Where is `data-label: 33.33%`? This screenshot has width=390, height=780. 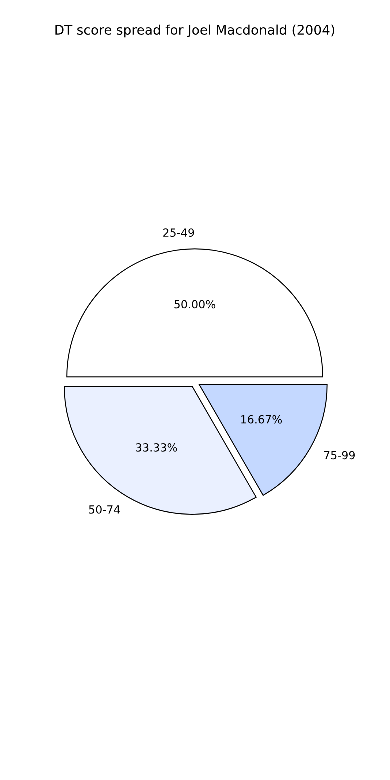
data-label: 33.33% is located at coordinates (157, 447).